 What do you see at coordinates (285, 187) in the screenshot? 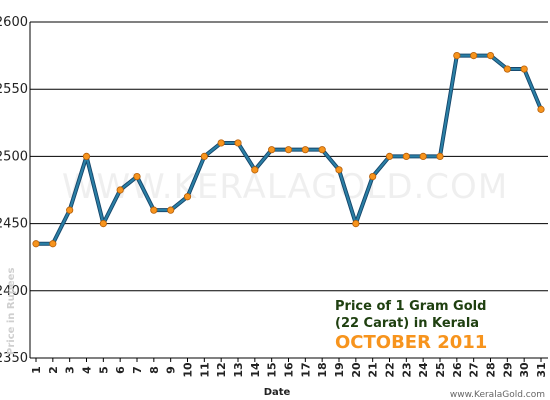
I see `watermark: WWW.KERALAGOLD.COM` at bounding box center [285, 187].